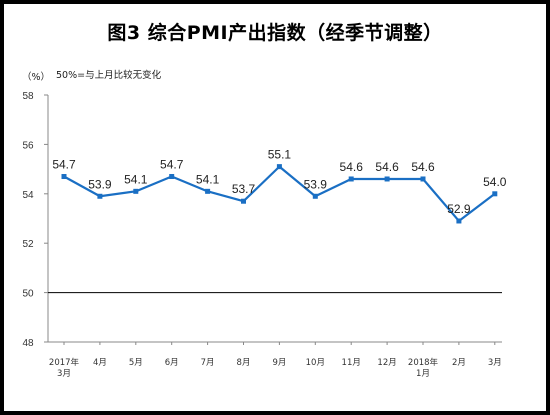 This screenshot has width=550, height=415. Describe the element at coordinates (28, 244) in the screenshot. I see `y-tick-label: 52` at that location.